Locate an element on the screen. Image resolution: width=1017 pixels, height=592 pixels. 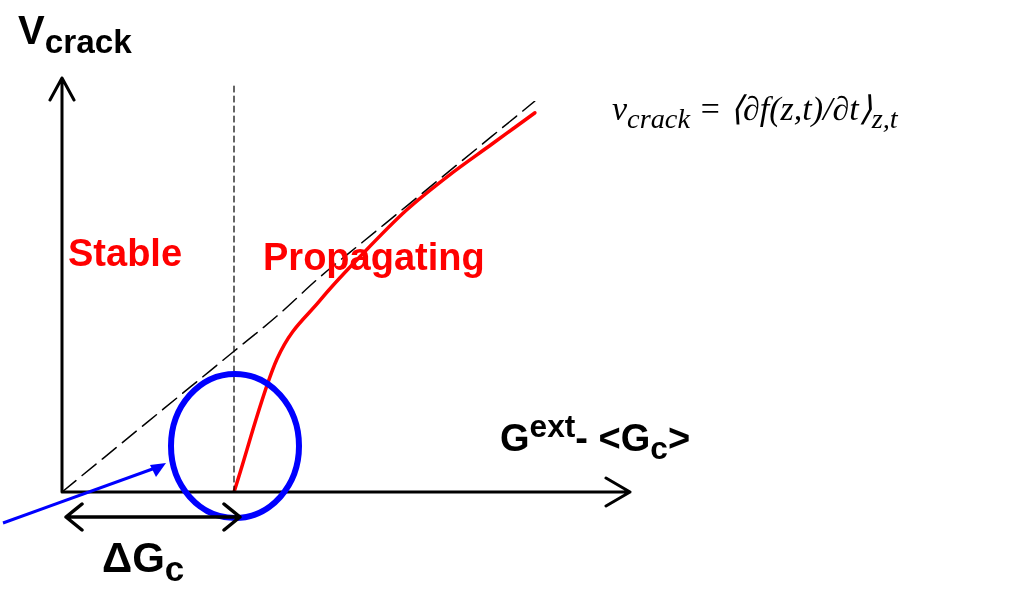
annotation: Stable is located at coordinates (125, 253).